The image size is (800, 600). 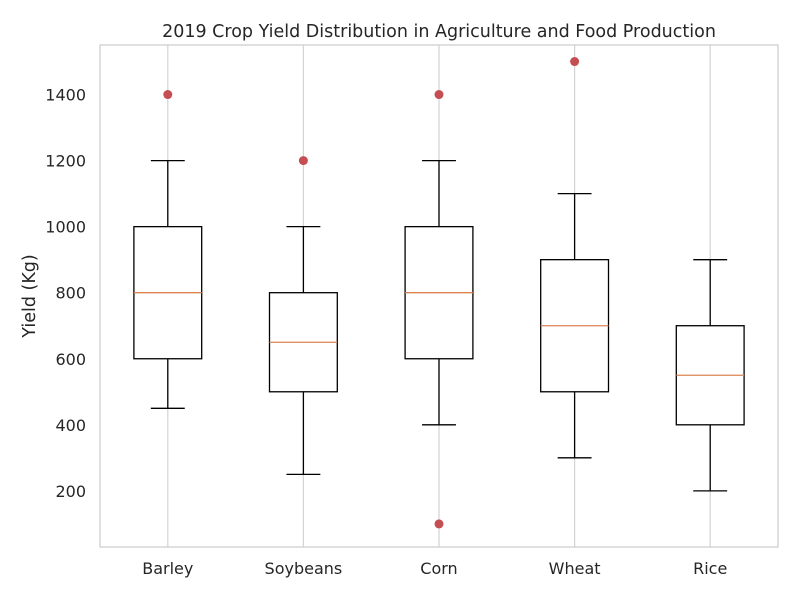 What do you see at coordinates (70, 293) in the screenshot?
I see `y-tick-label-800: 800` at bounding box center [70, 293].